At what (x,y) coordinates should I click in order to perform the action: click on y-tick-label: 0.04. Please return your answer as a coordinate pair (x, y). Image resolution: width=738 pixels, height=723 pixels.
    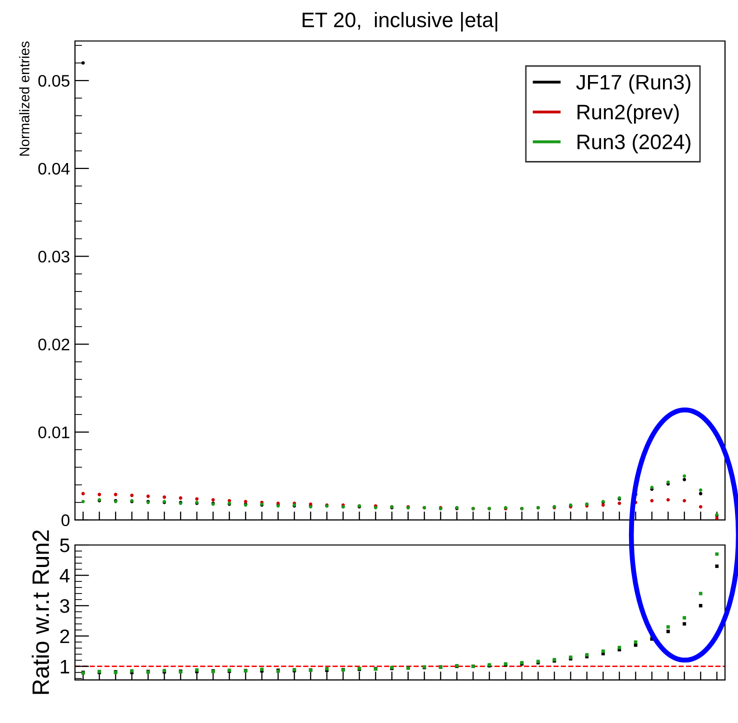
    Looking at the image, I should click on (54, 168).